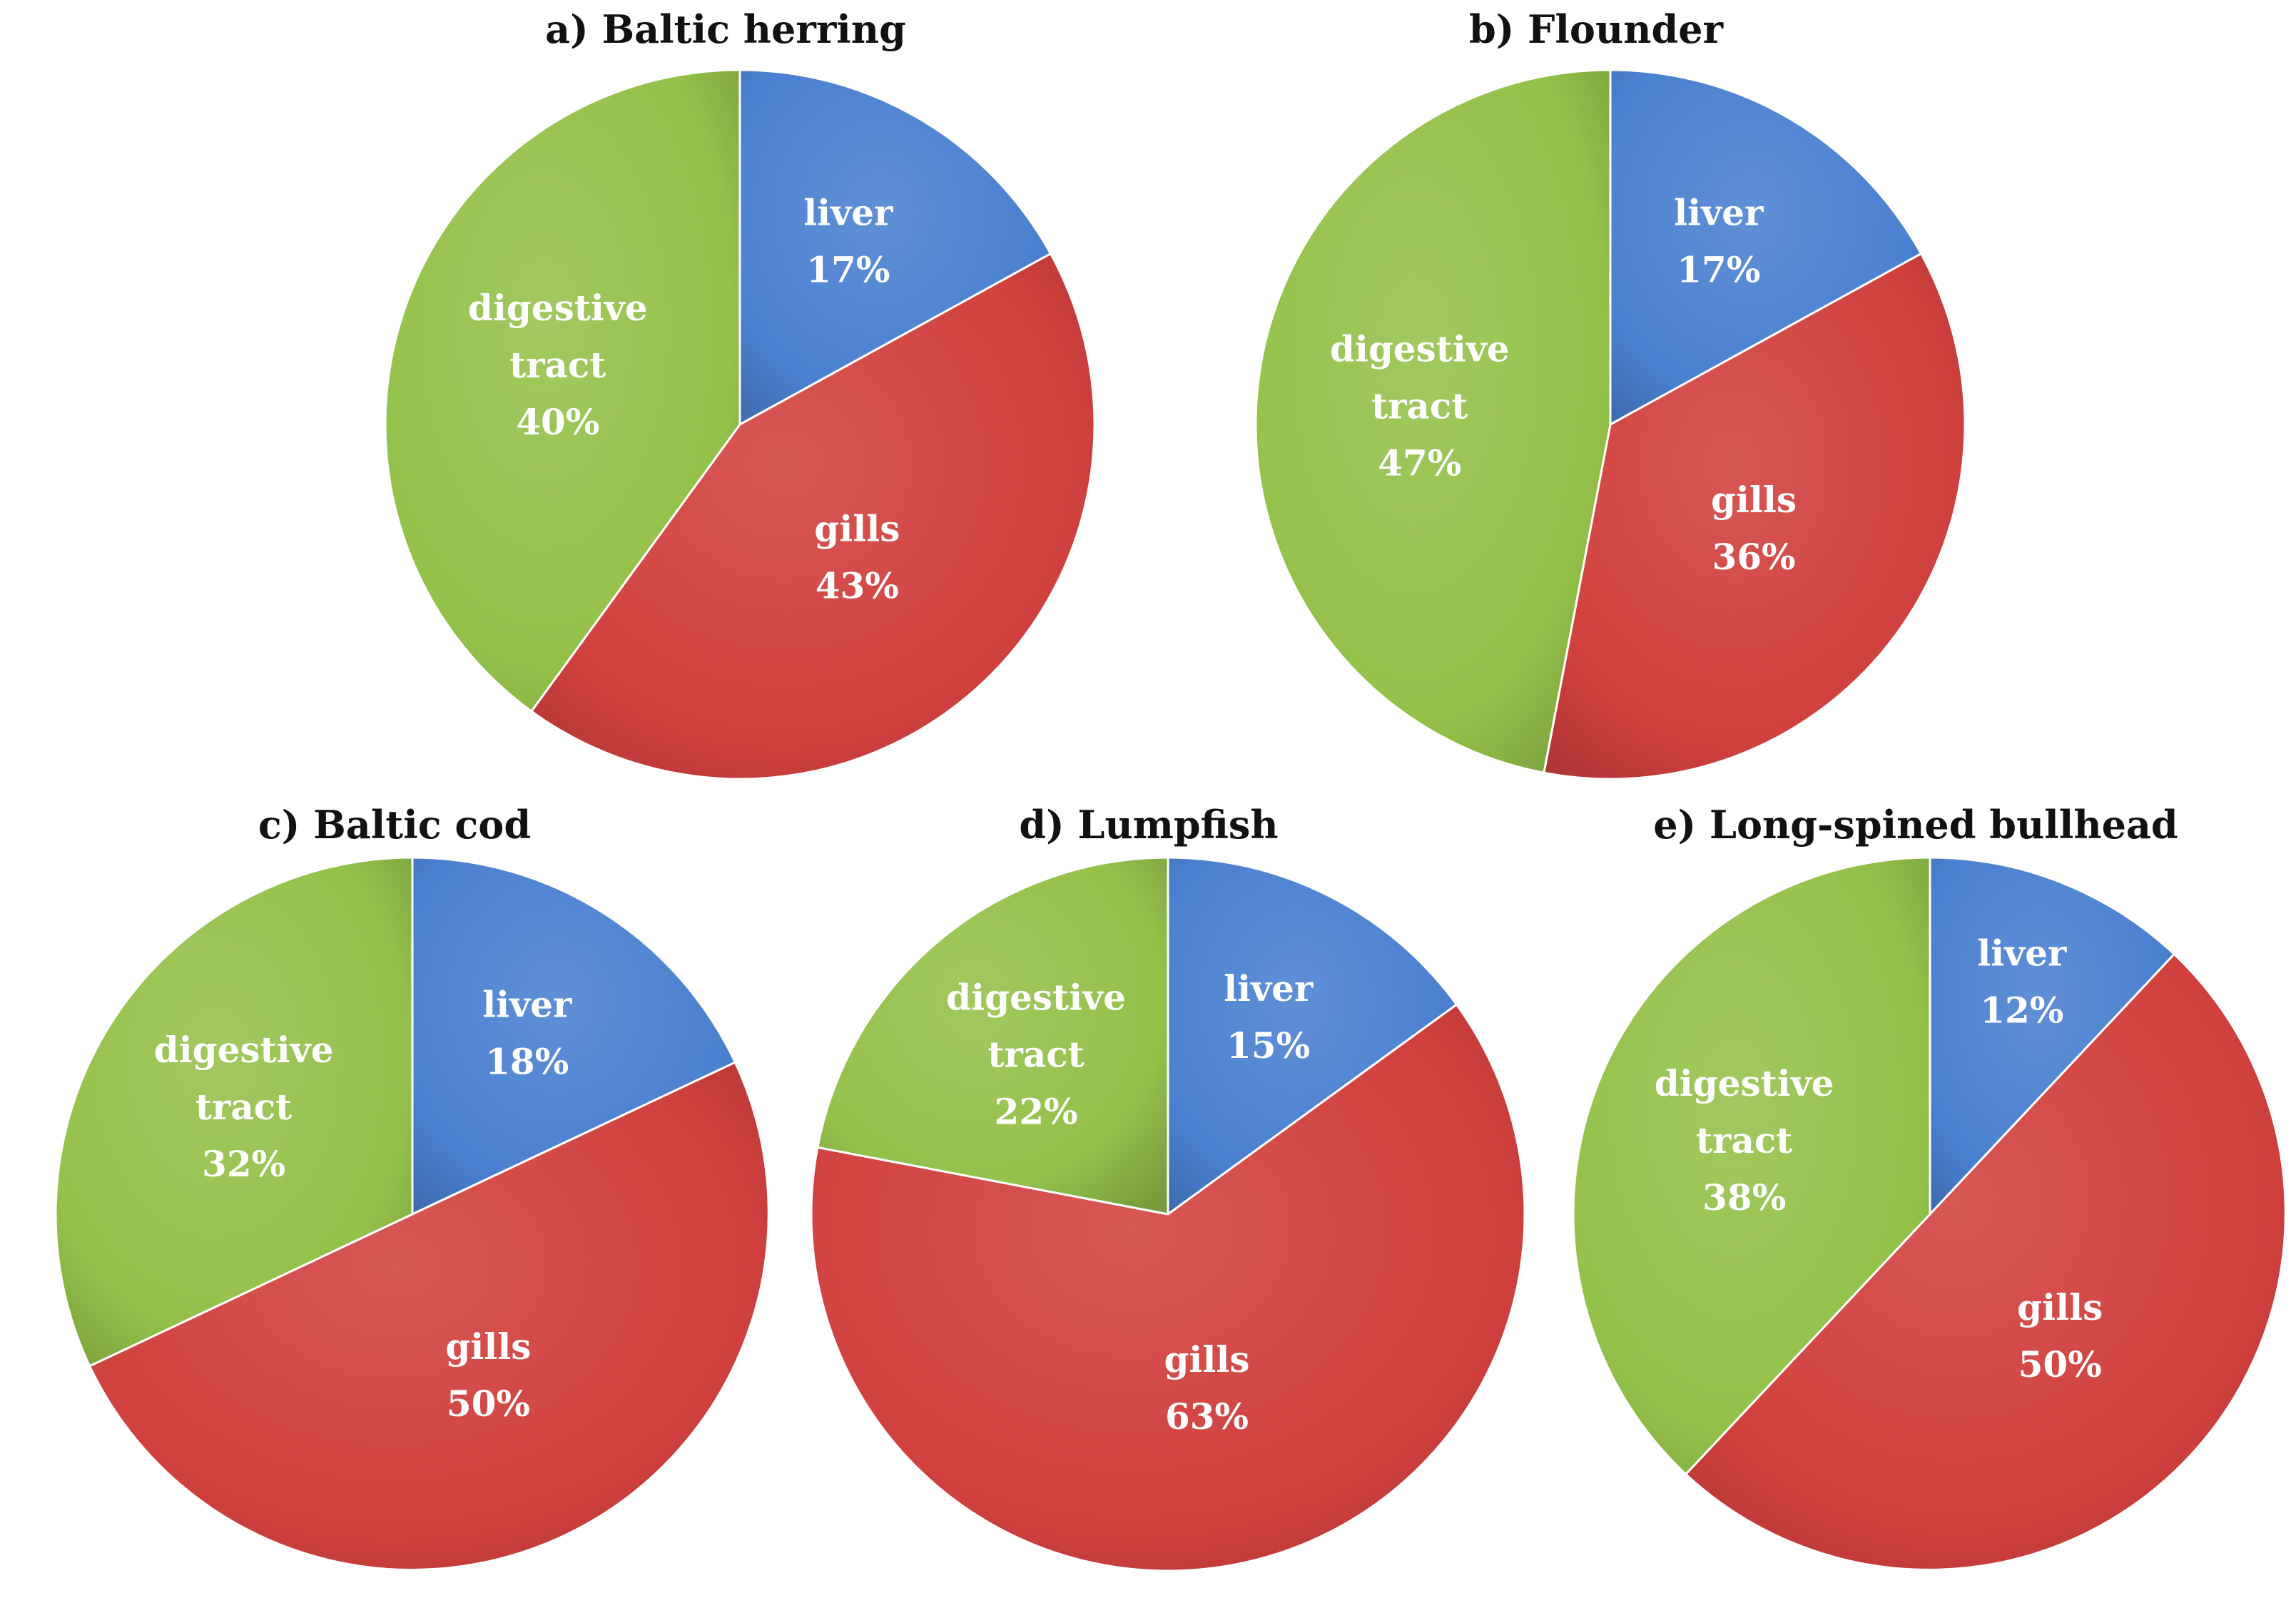  Describe the element at coordinates (1744, 1197) in the screenshot. I see `slice-value-label: 38%` at that location.